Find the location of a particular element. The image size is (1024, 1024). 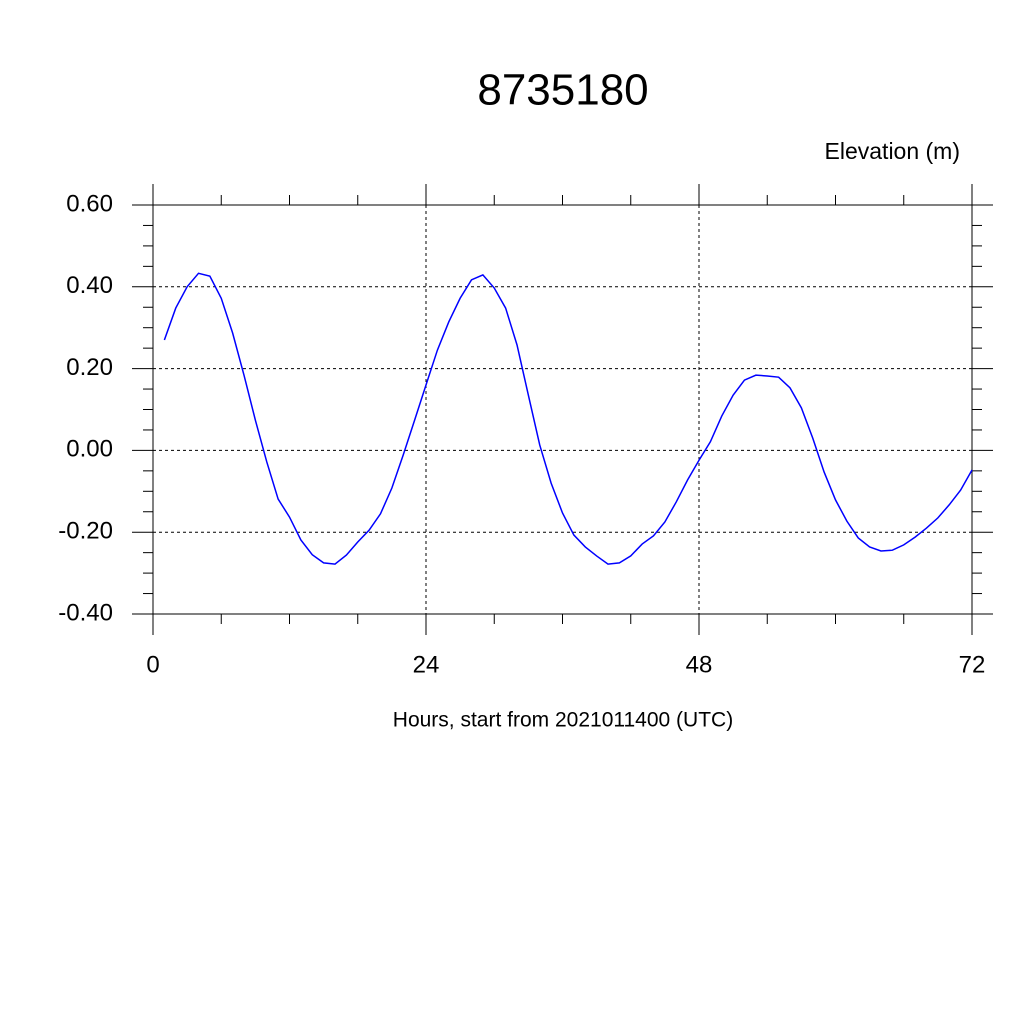

y-axis-label: Elevation (m) is located at coordinates (892, 151).